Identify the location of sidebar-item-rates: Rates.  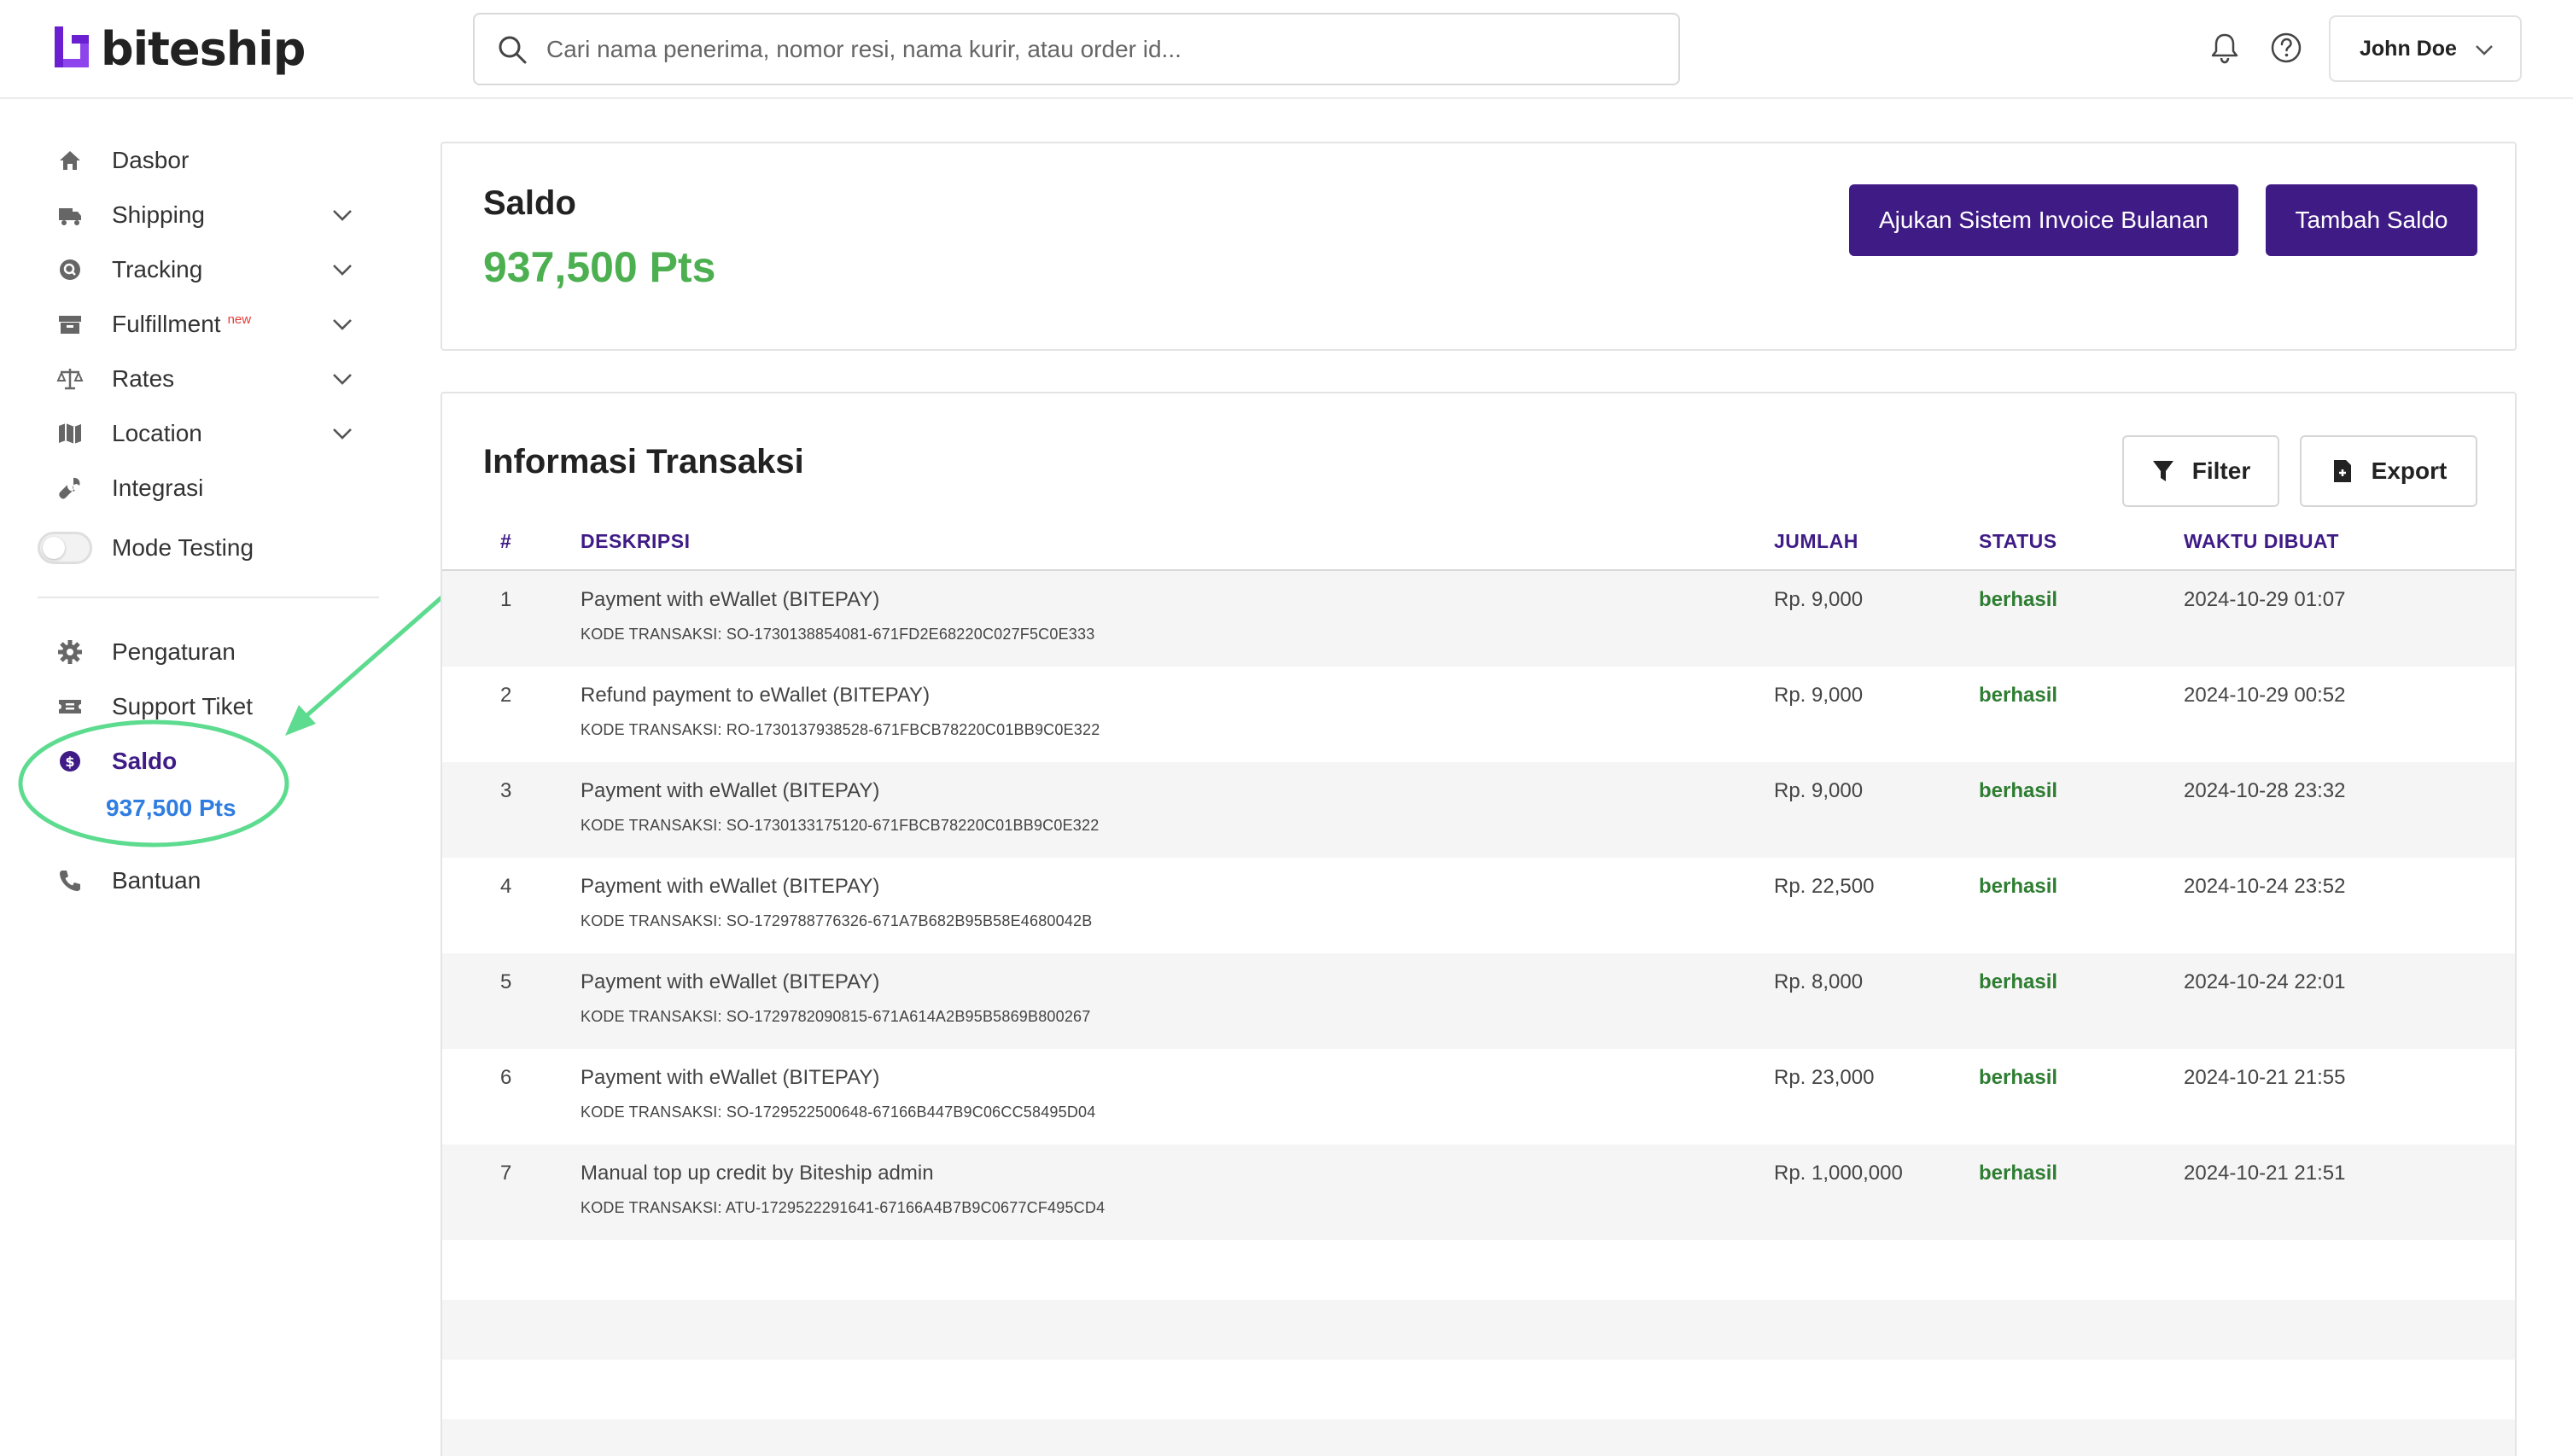
(192, 379).